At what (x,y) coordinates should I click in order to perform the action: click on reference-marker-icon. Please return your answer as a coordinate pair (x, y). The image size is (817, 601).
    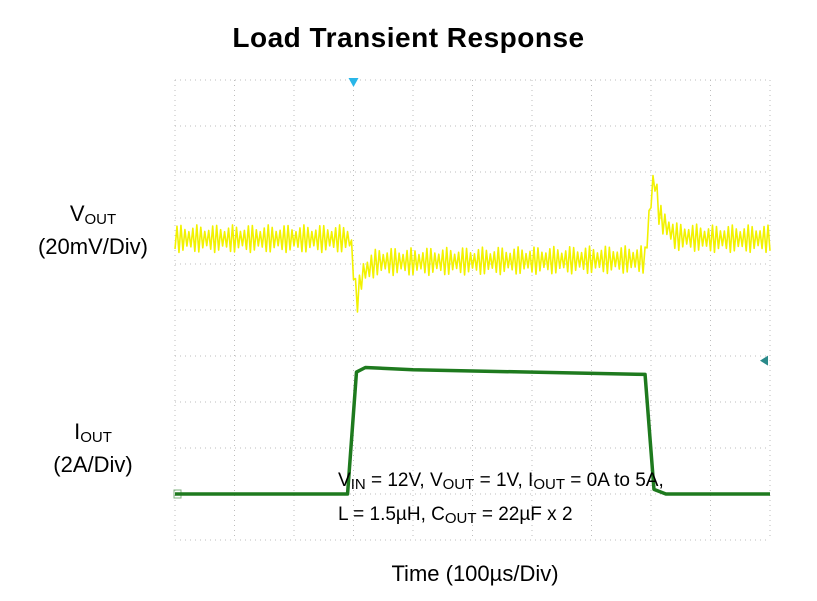
    Looking at the image, I should click on (764, 360).